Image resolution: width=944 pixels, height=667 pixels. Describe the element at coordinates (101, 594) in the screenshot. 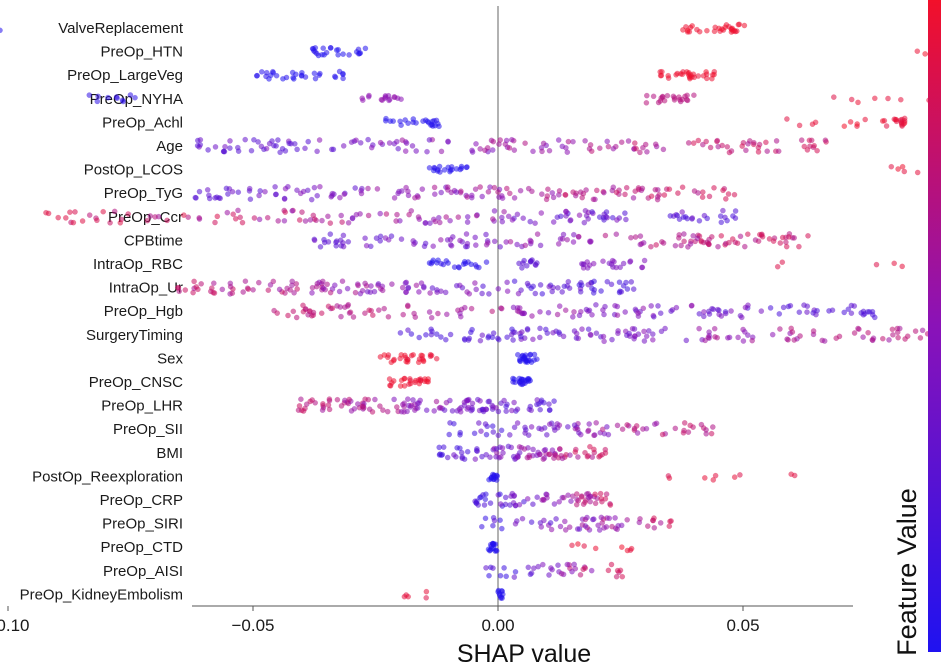

I see `feature-label: PreOp_KidneyEmbolism` at that location.